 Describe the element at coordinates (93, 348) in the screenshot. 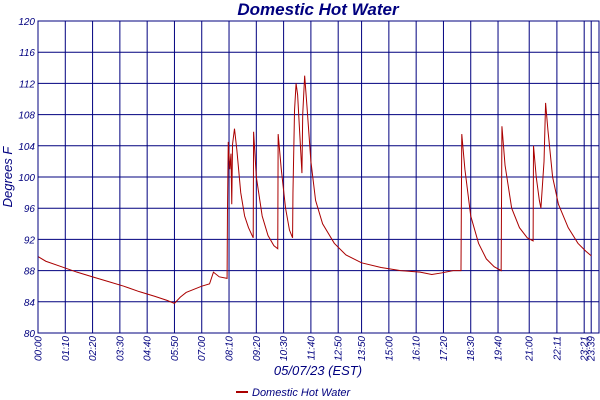

I see `x-tick-label: 02:20` at that location.